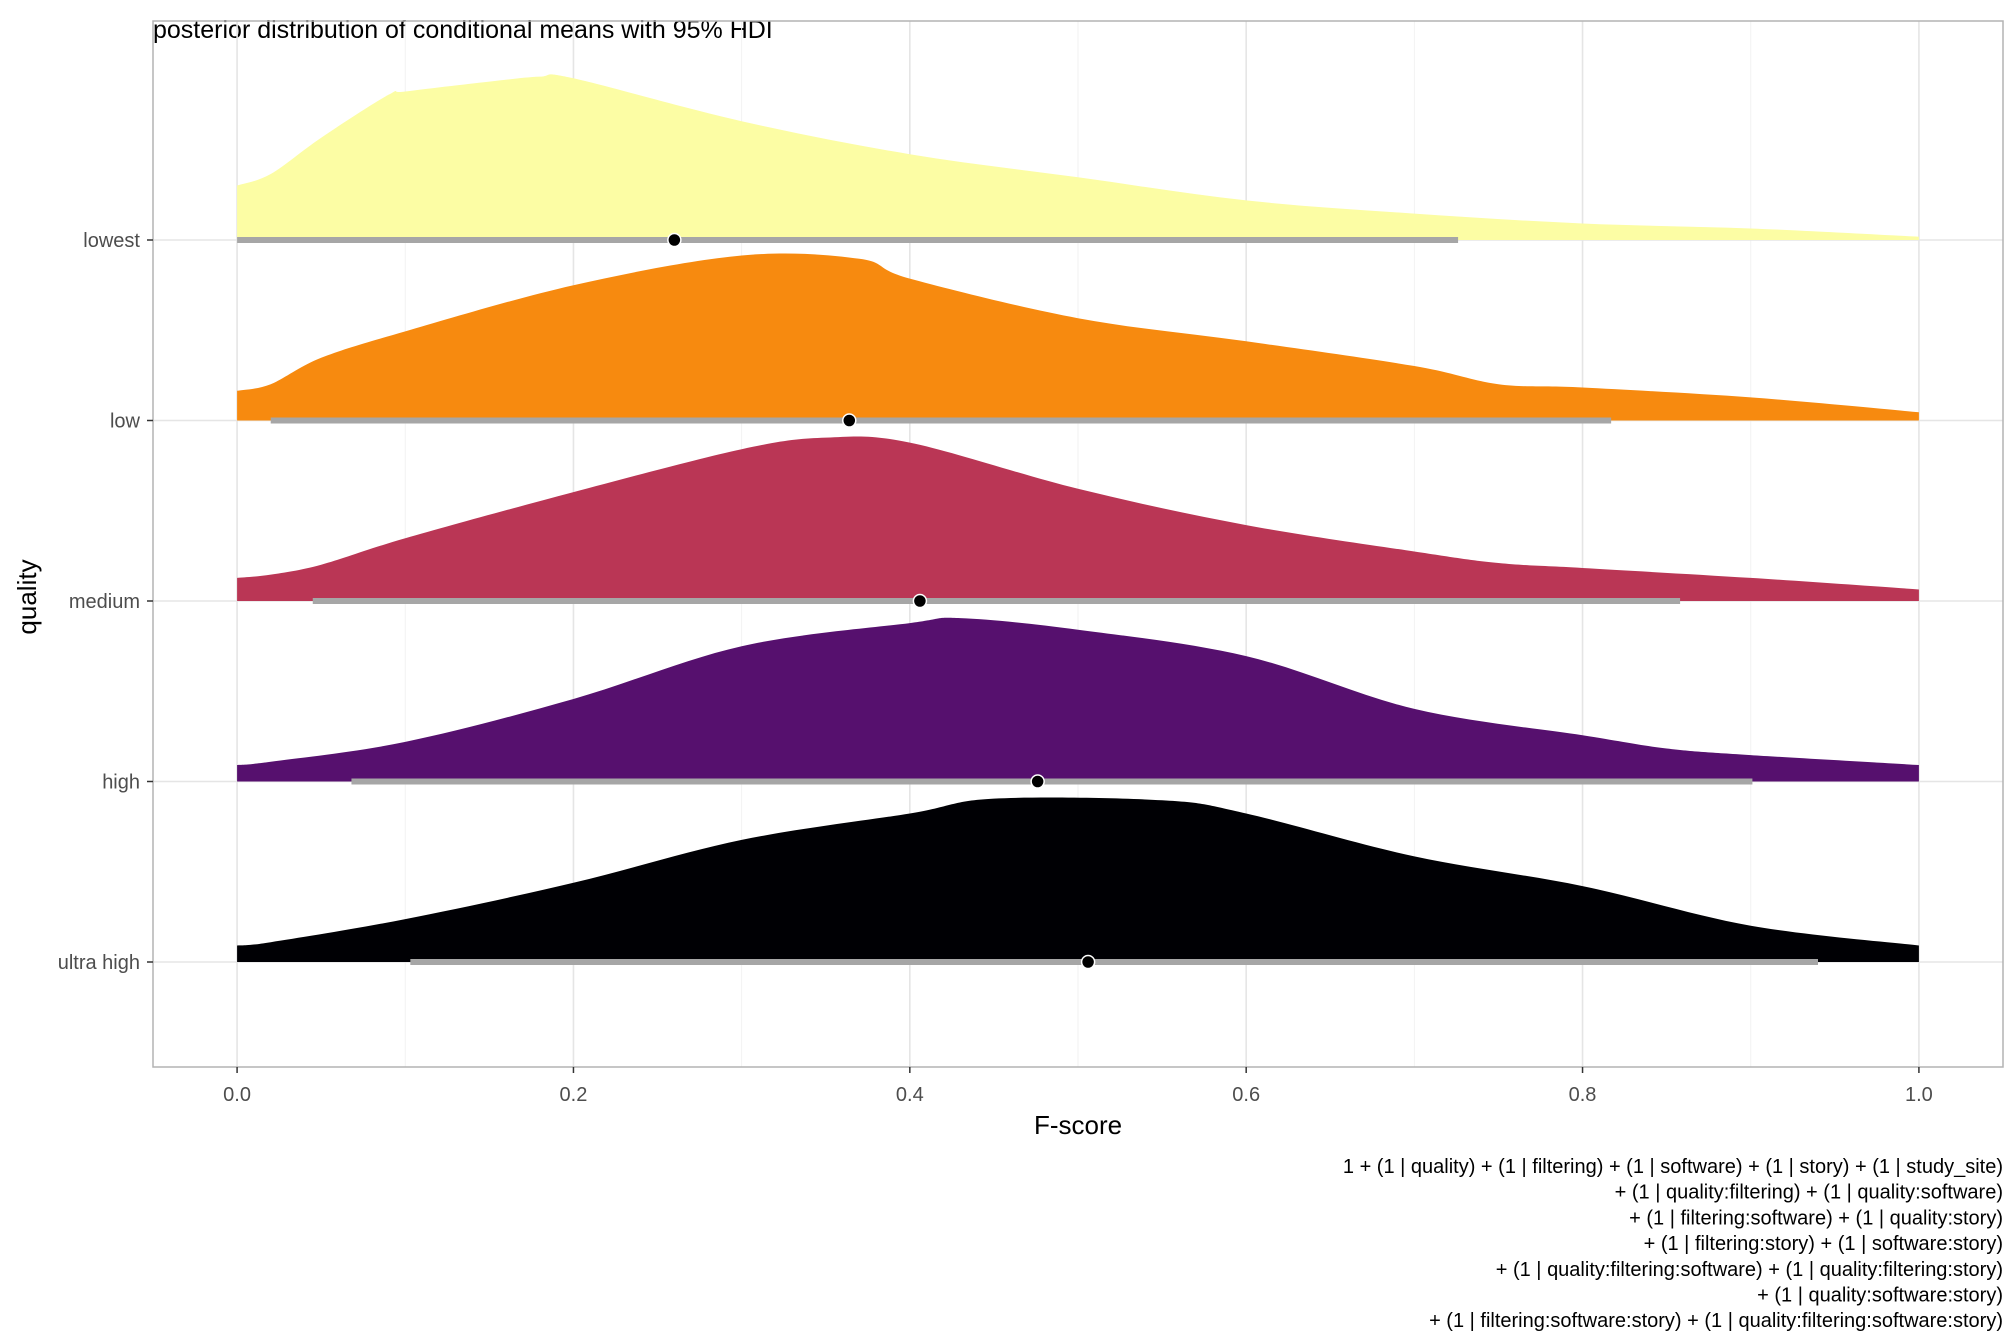 This screenshot has height=1344, width=2016. I want to click on density-ridge-medium, so click(1078, 518).